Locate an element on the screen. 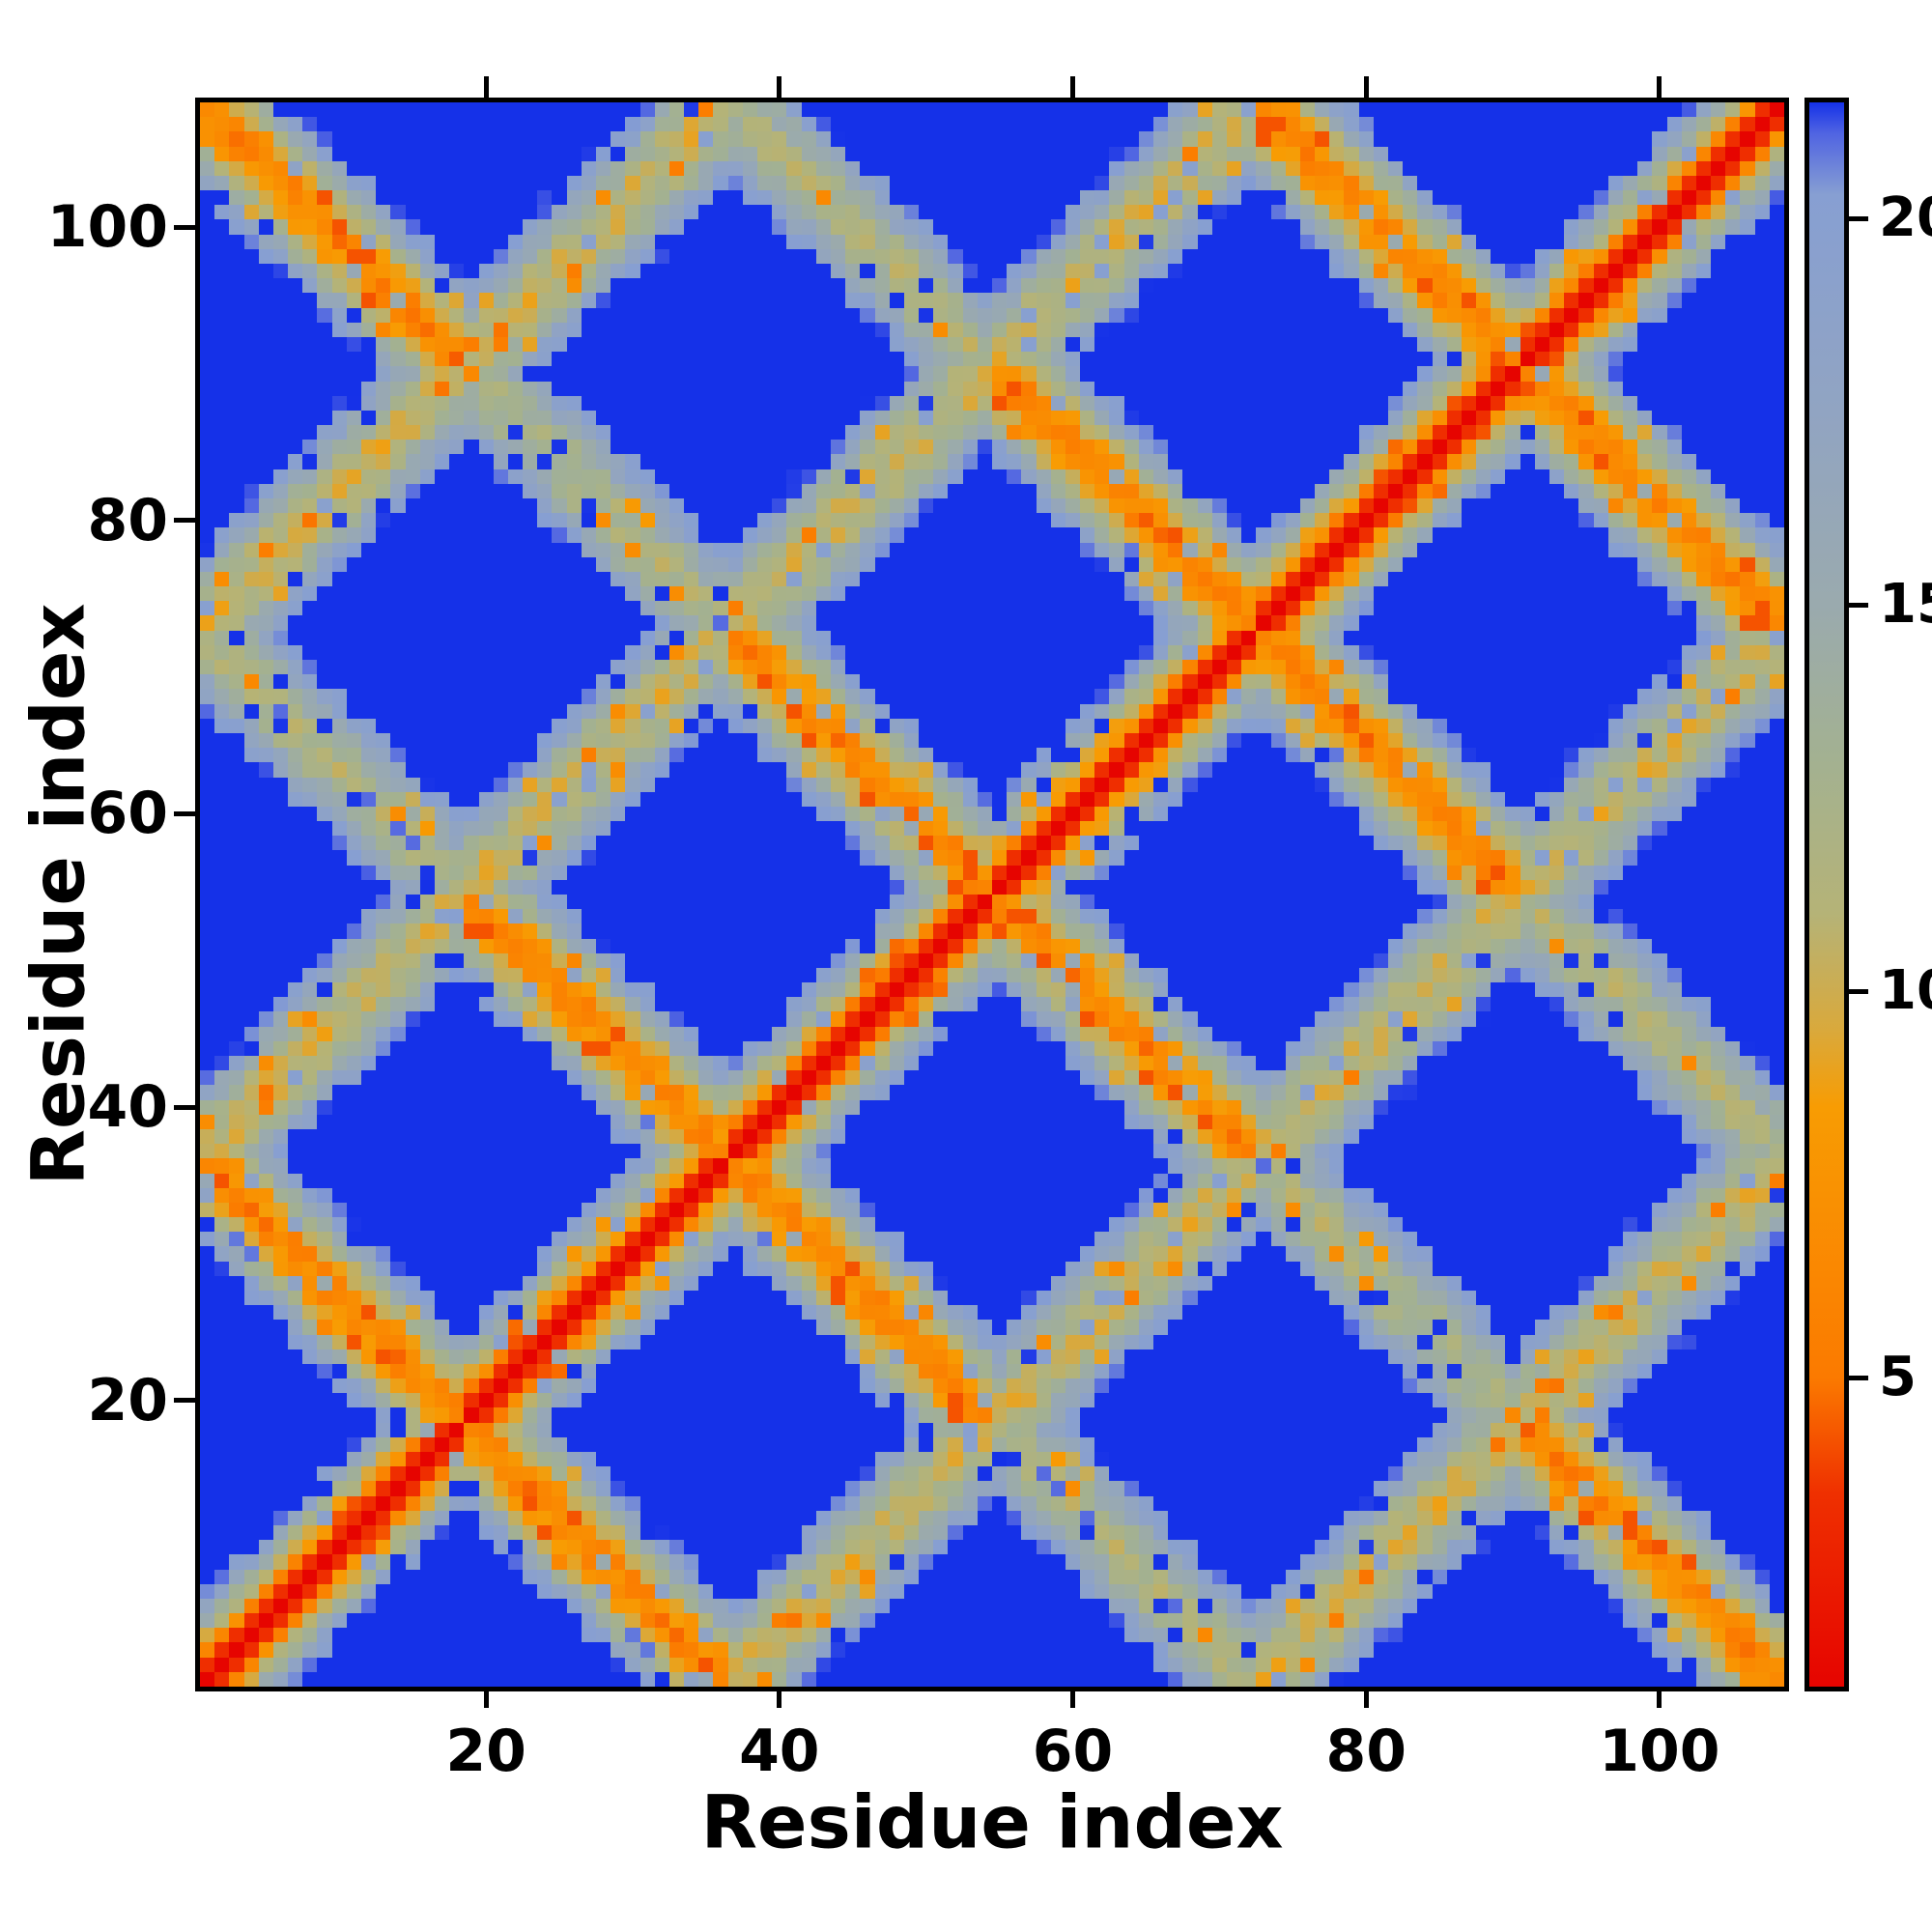 The width and height of the screenshot is (1932, 1932). x-tick-label: 100 is located at coordinates (1659, 1751).